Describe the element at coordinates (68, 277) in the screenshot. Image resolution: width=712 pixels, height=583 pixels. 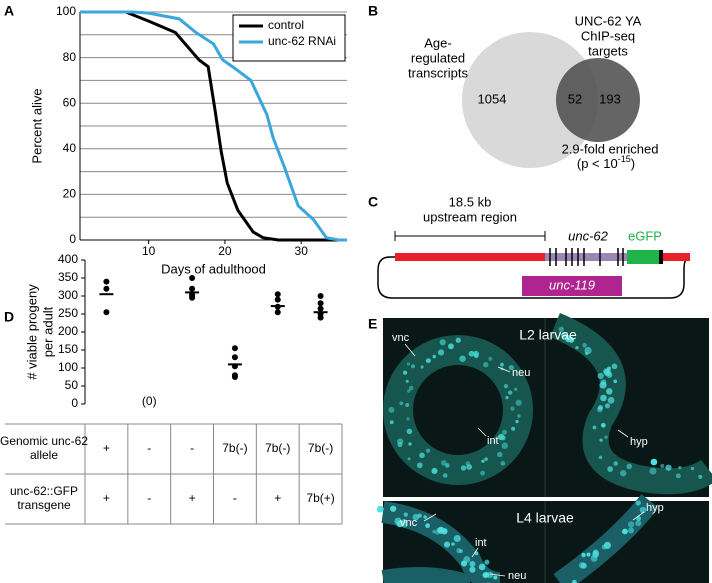
I see `y-tick-label: 350` at that location.